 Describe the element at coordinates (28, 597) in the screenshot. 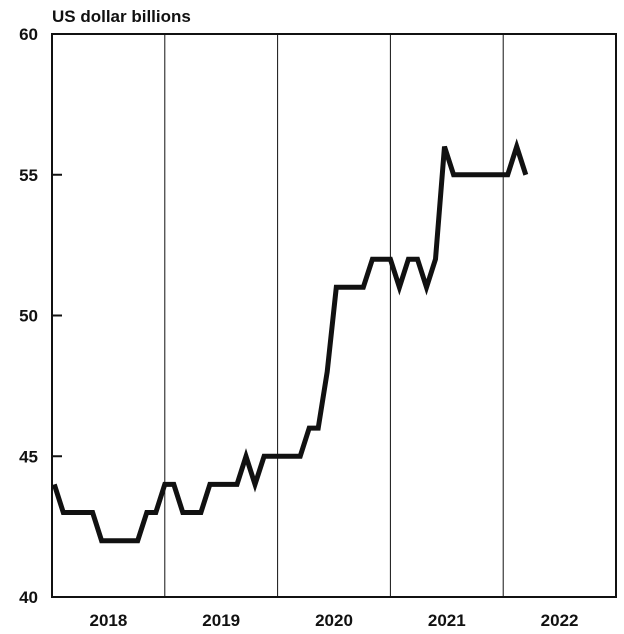

I see `y-tick-label: 40` at that location.